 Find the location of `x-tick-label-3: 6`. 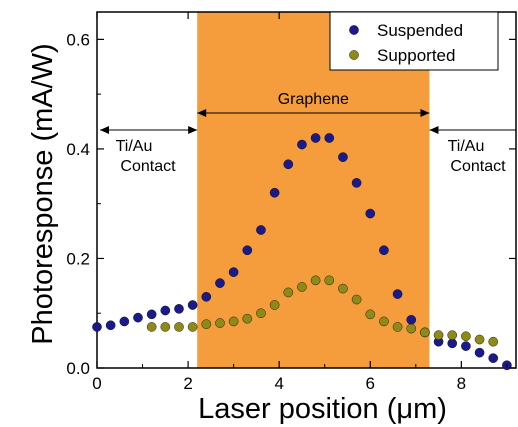

x-tick-label-3: 6 is located at coordinates (370, 383).